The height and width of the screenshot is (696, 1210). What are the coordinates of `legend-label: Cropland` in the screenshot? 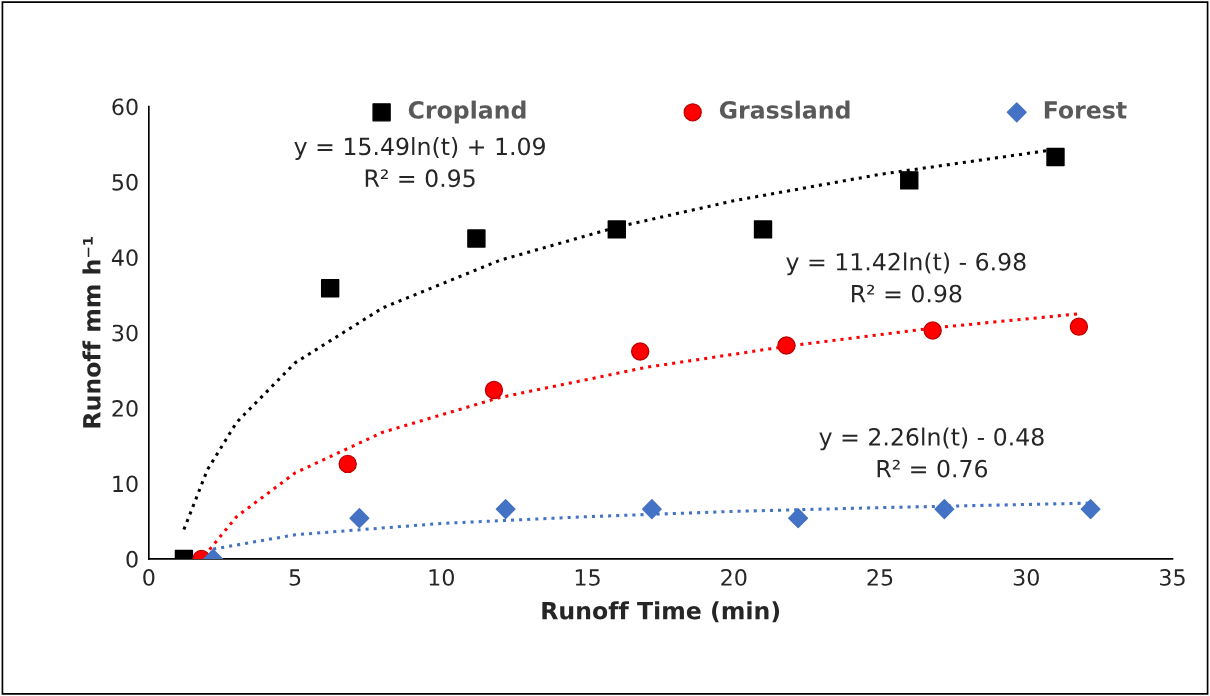 It's located at (467, 112).